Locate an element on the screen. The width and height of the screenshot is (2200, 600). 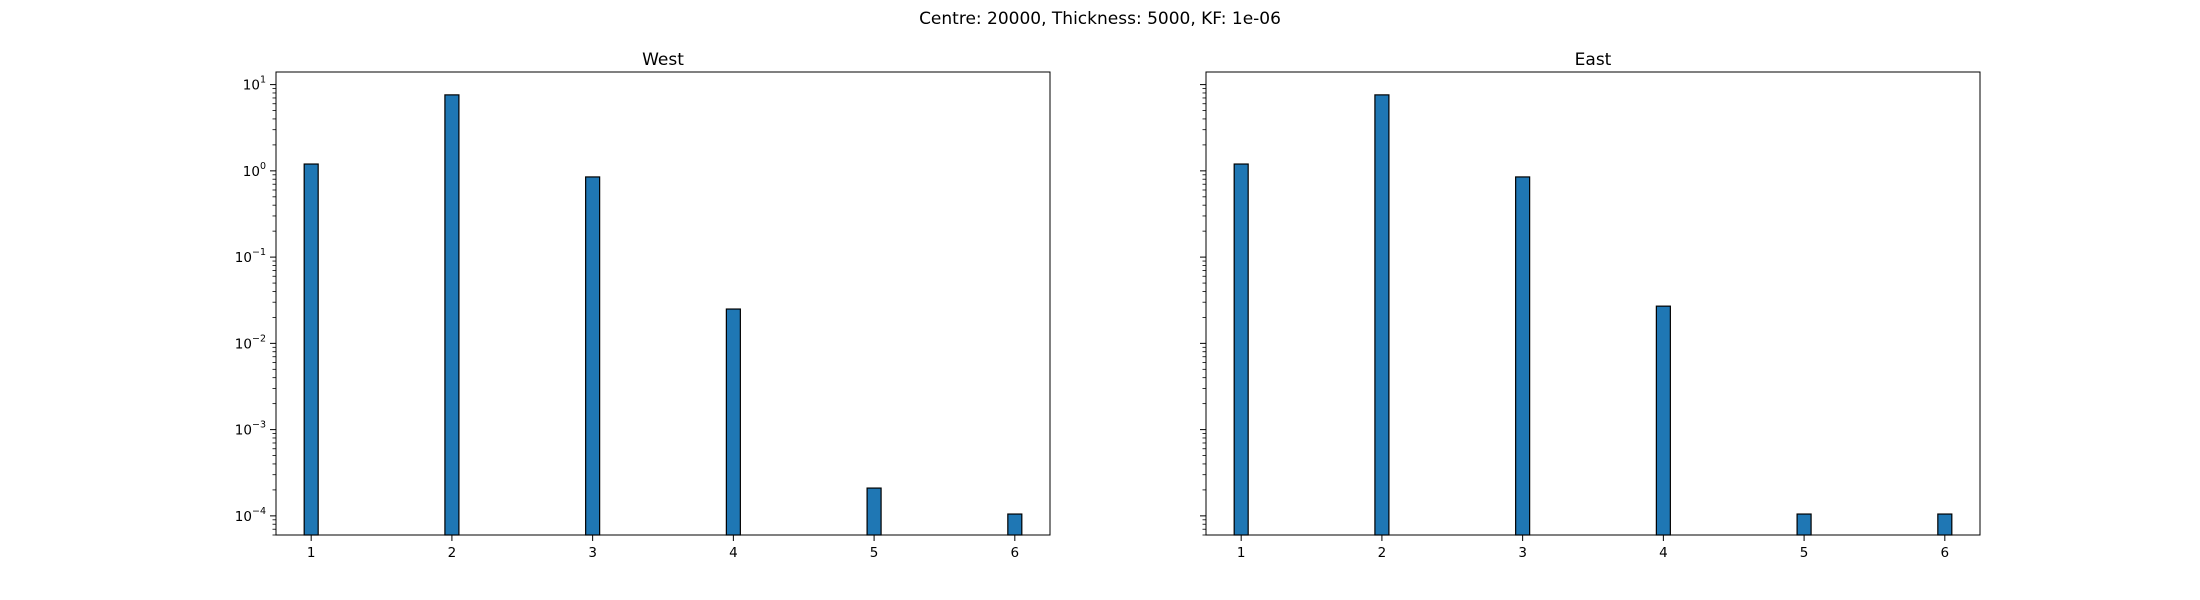
y-tick-label: 10⁻² is located at coordinates (250, 342).